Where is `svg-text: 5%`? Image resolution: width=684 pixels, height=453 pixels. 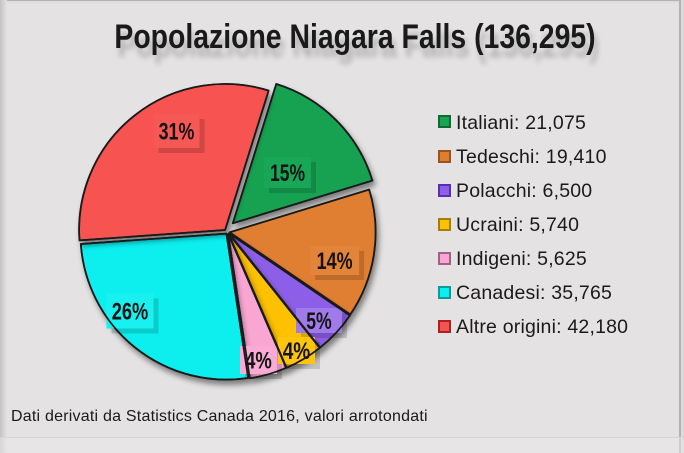
svg-text: 5% is located at coordinates (319, 321).